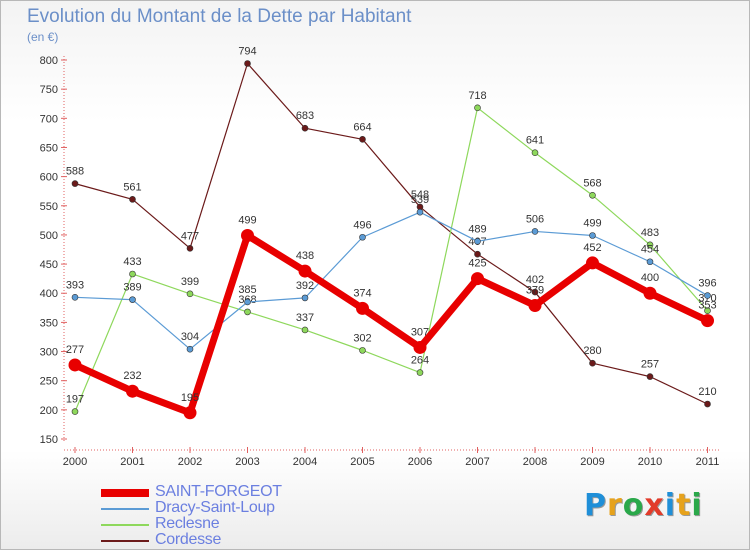 The image size is (750, 550). Describe the element at coordinates (535, 280) in the screenshot. I see `data-label: 402` at that location.